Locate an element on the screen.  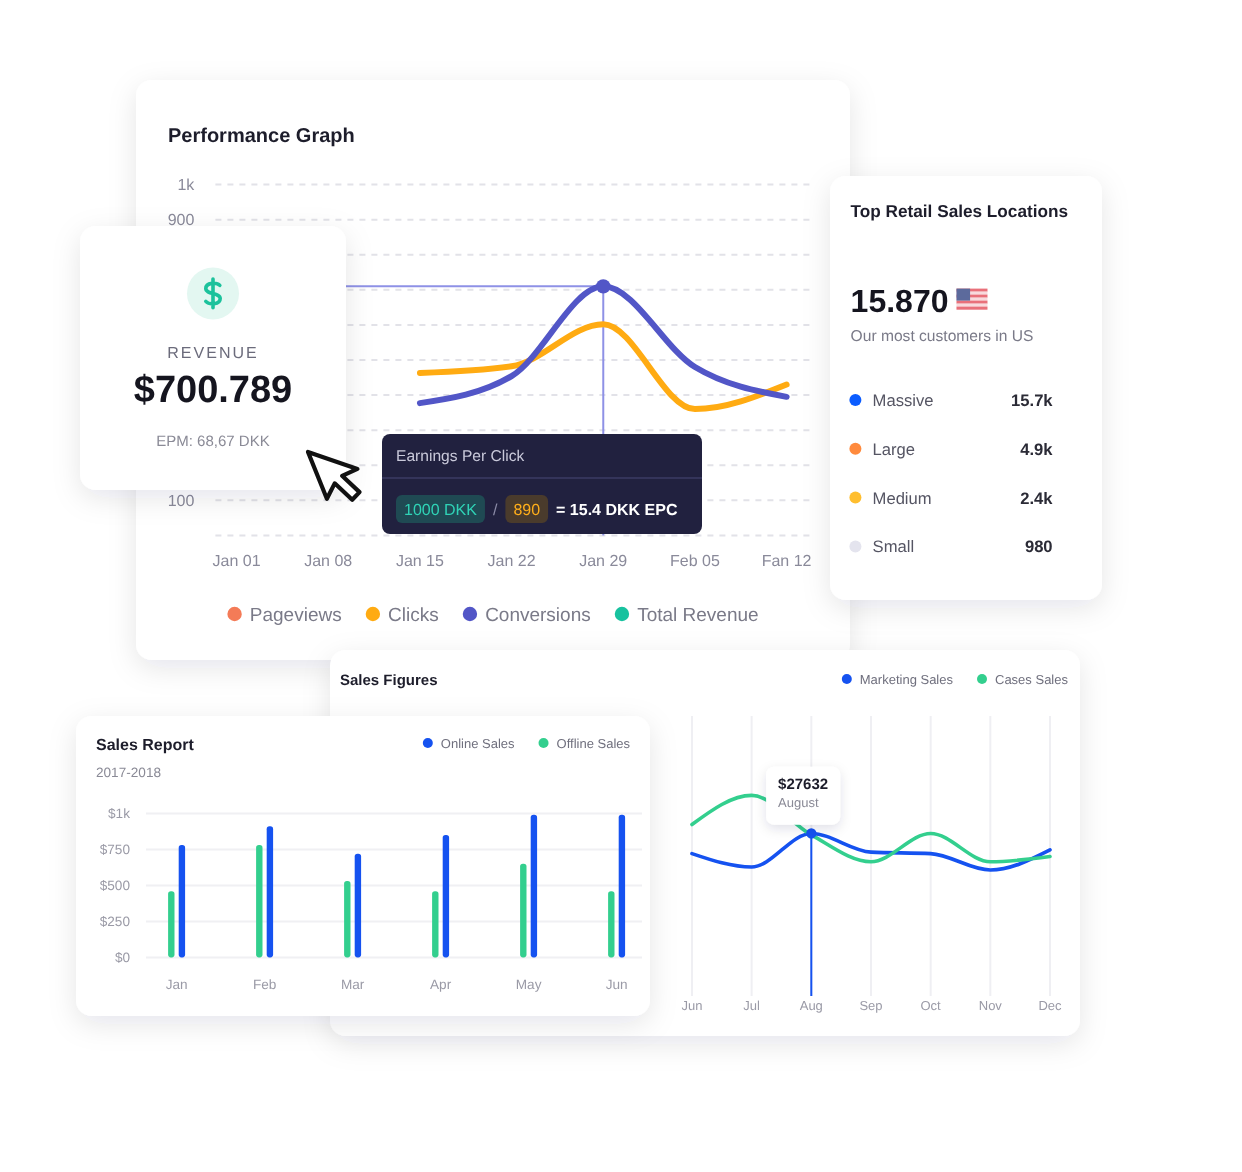
annotation: / is located at coordinates (495, 510).